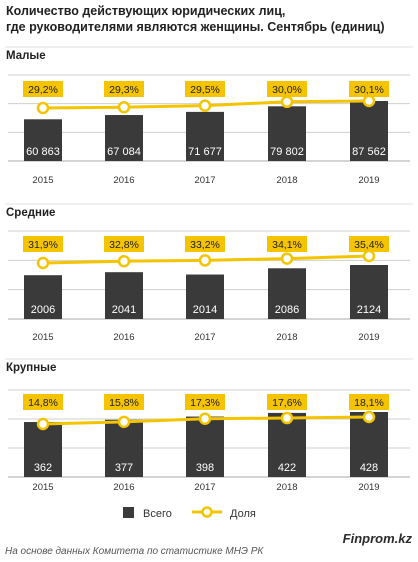 The height and width of the screenshot is (562, 418). I want to click on share-value-label: 17,3%, so click(205, 403).